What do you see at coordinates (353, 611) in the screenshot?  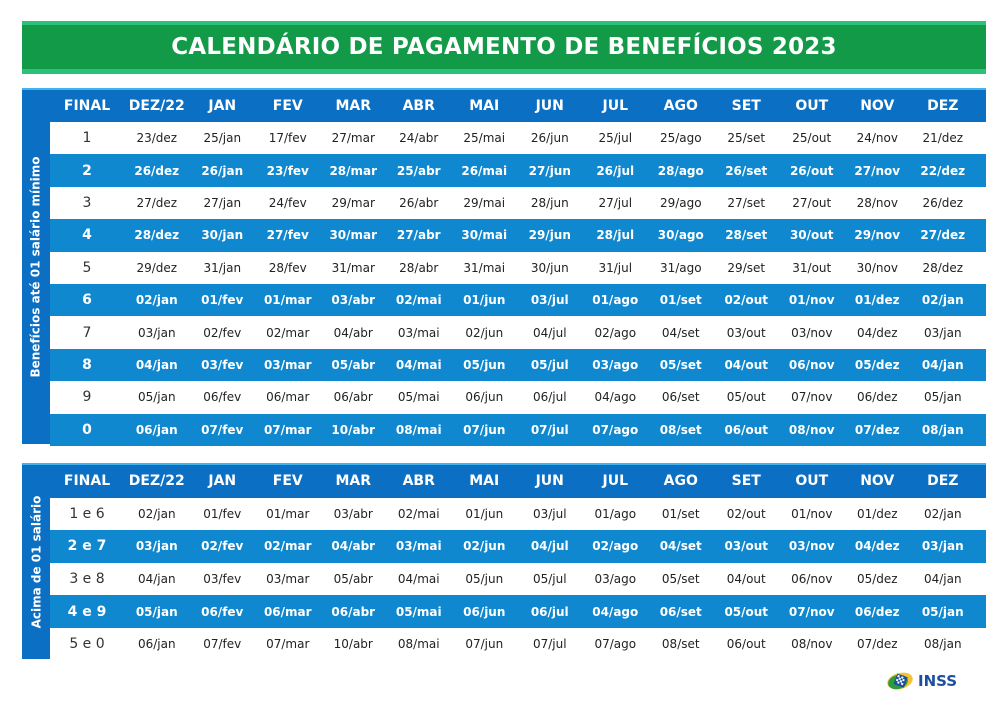 I see `payment-date-cell: 06/abr` at bounding box center [353, 611].